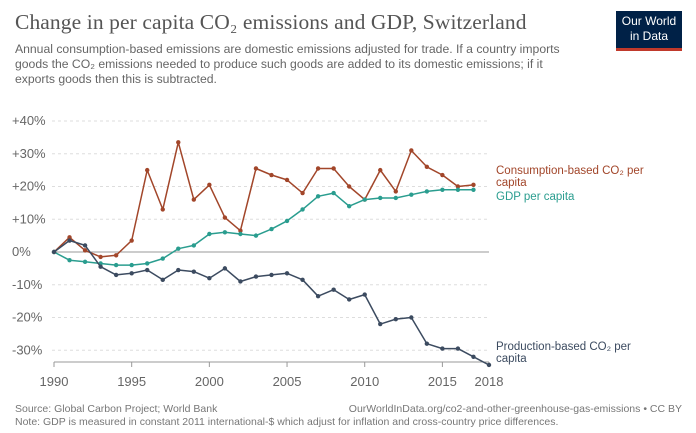  Describe the element at coordinates (563, 347) in the screenshot. I see `series-label: Production-based CO₂ per` at that location.